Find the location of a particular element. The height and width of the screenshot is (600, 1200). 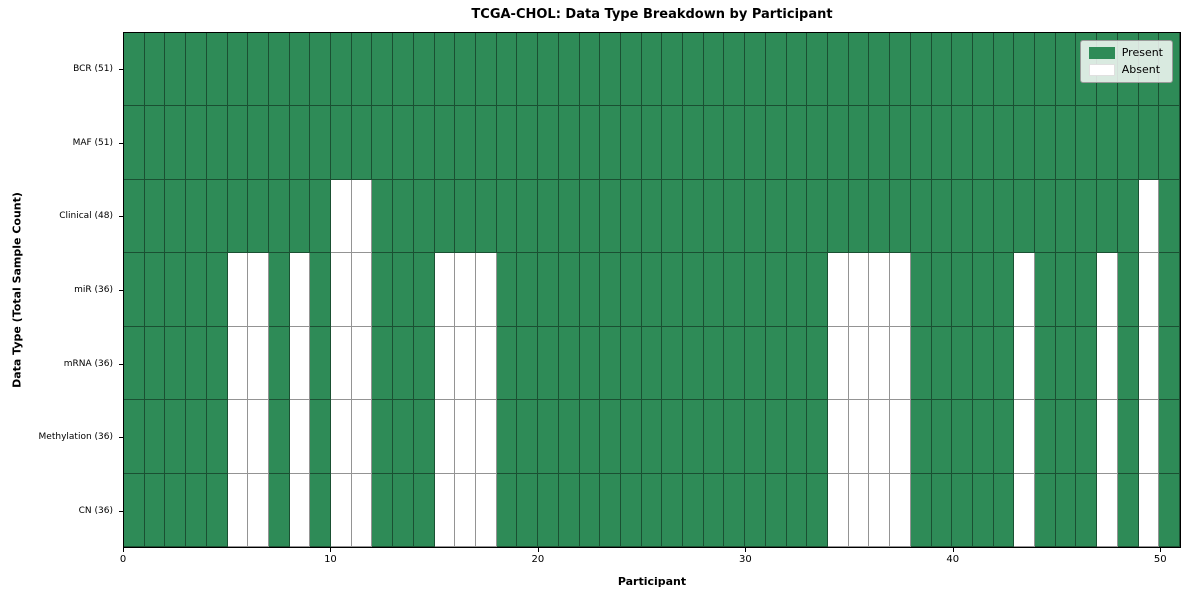

y-tick-label: miR (36) is located at coordinates (93, 290).